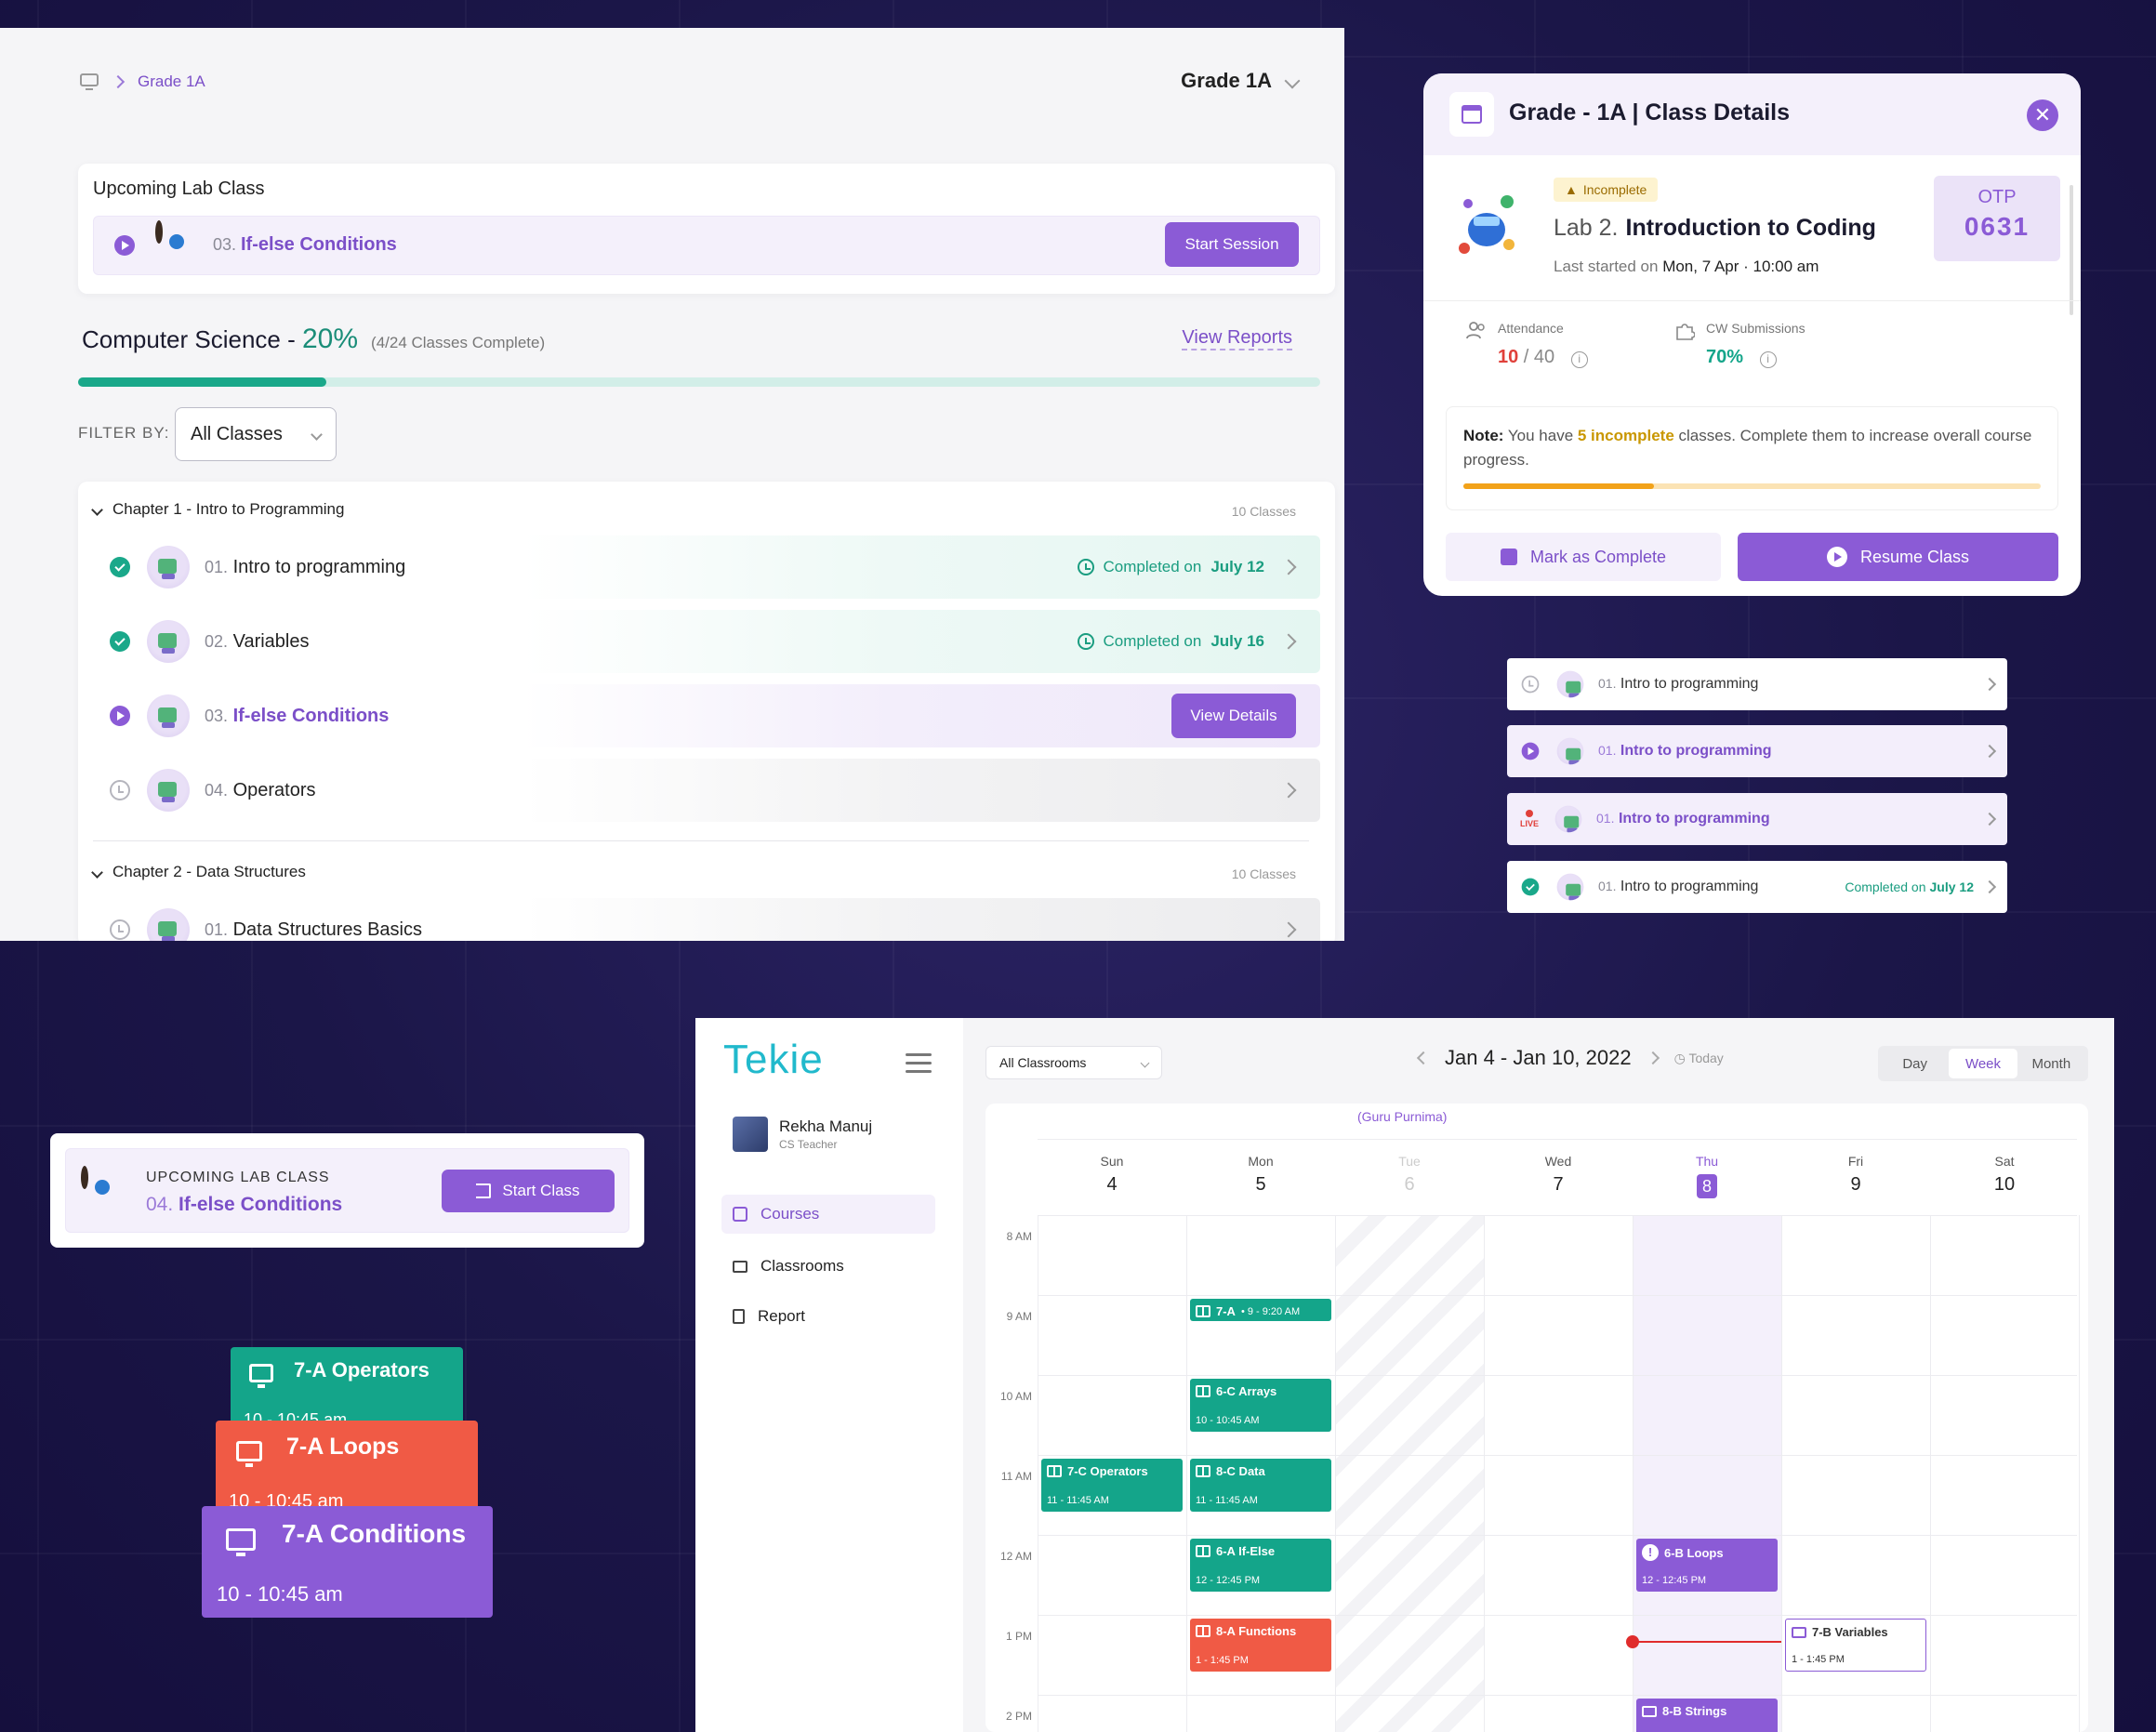  Describe the element at coordinates (1240, 1471) in the screenshot. I see `event-title: 8-C Data` at that location.